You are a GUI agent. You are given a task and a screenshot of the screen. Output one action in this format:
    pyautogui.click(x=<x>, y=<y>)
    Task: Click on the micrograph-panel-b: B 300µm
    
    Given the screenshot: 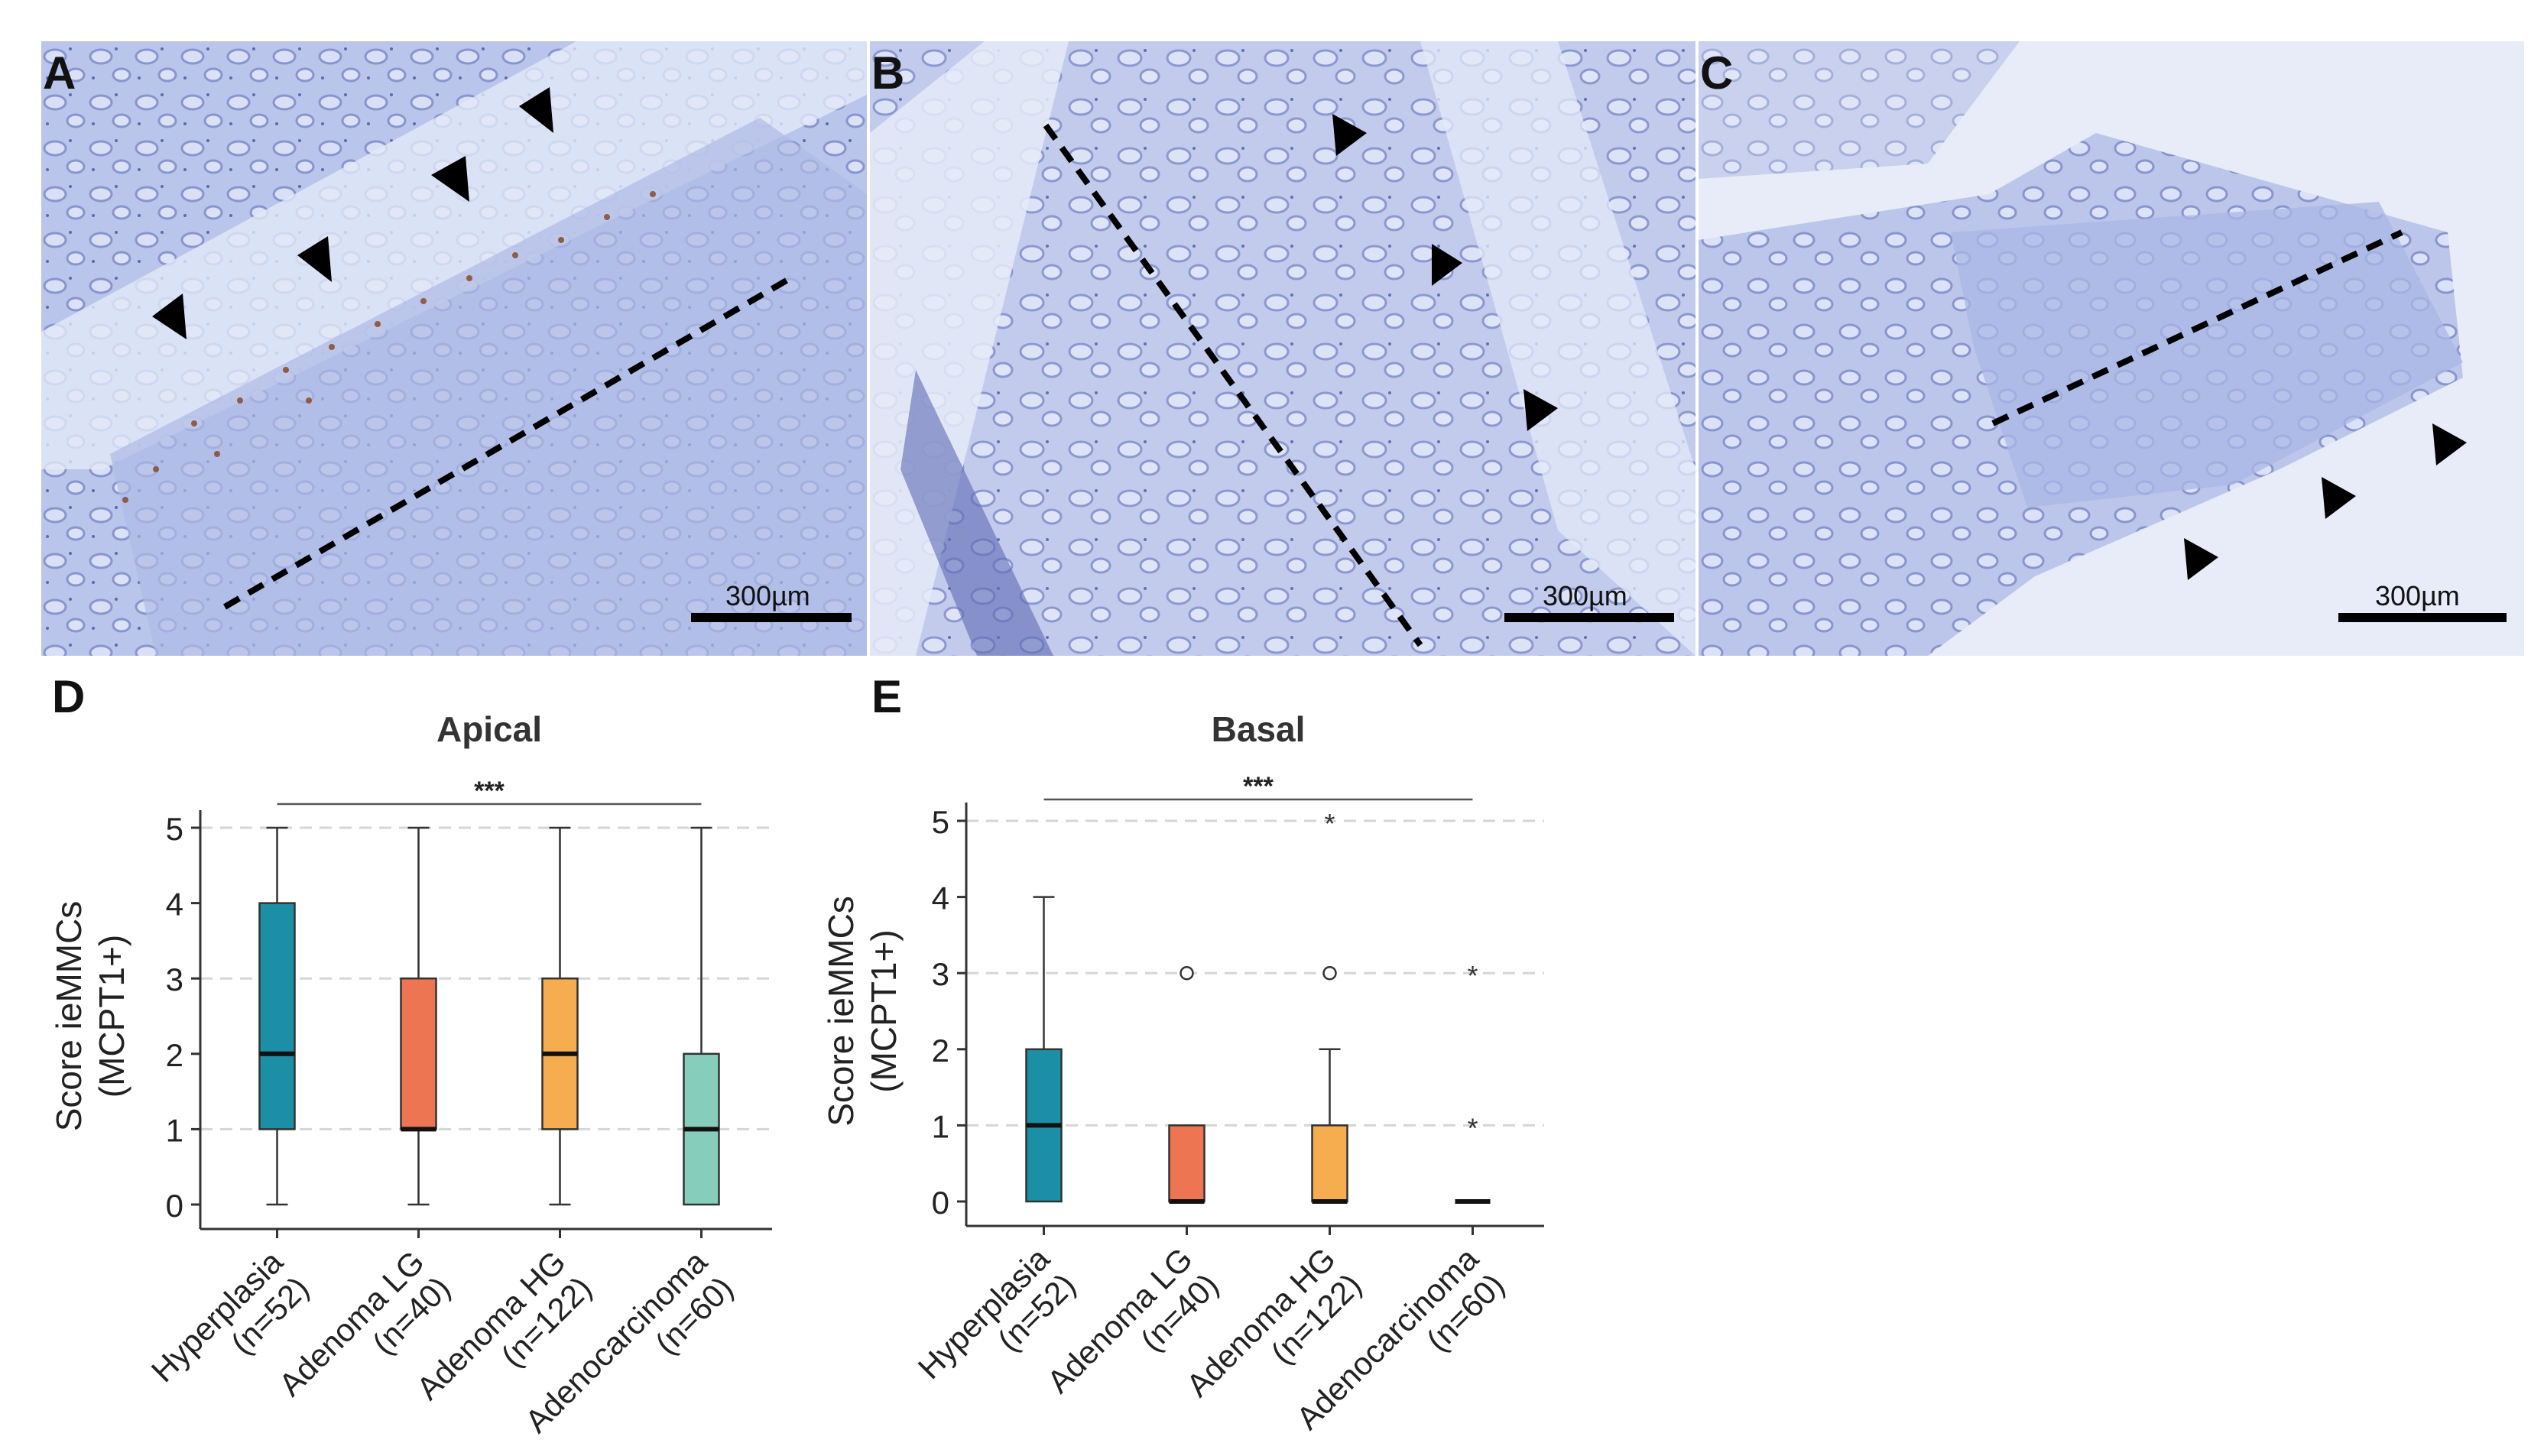 What is the action you would take?
    pyautogui.click(x=1282, y=348)
    